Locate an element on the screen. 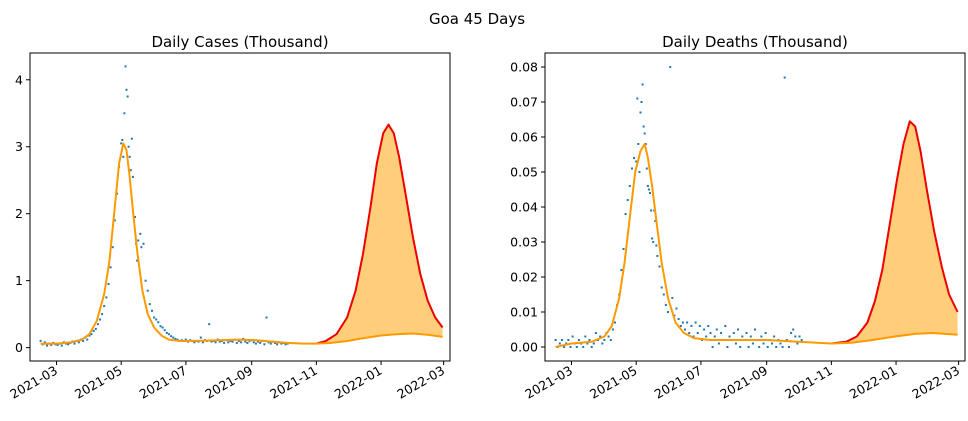 The image size is (968, 421). y-tick-label: 0 is located at coordinates (19, 347).